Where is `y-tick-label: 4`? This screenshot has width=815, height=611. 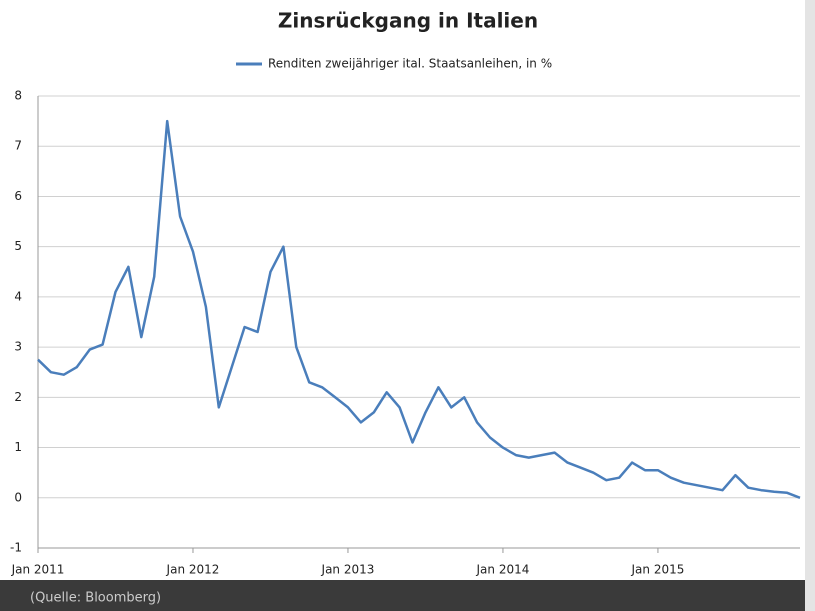 y-tick-label: 4 is located at coordinates (18, 296).